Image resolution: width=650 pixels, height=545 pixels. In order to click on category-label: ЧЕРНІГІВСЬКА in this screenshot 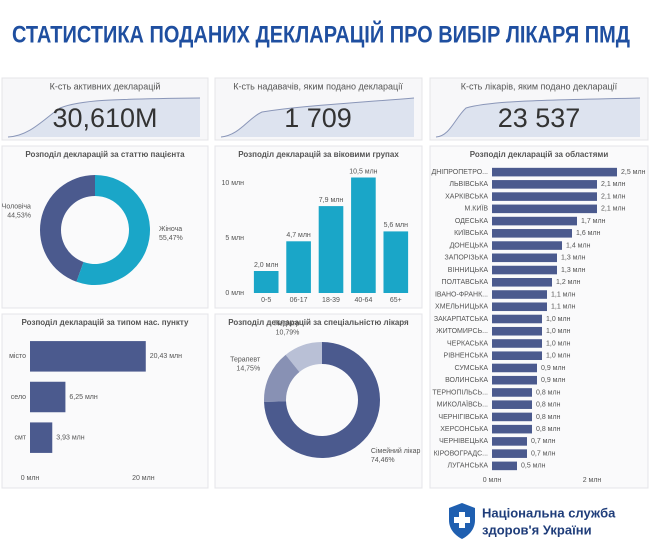, I will do `click(463, 417)`.